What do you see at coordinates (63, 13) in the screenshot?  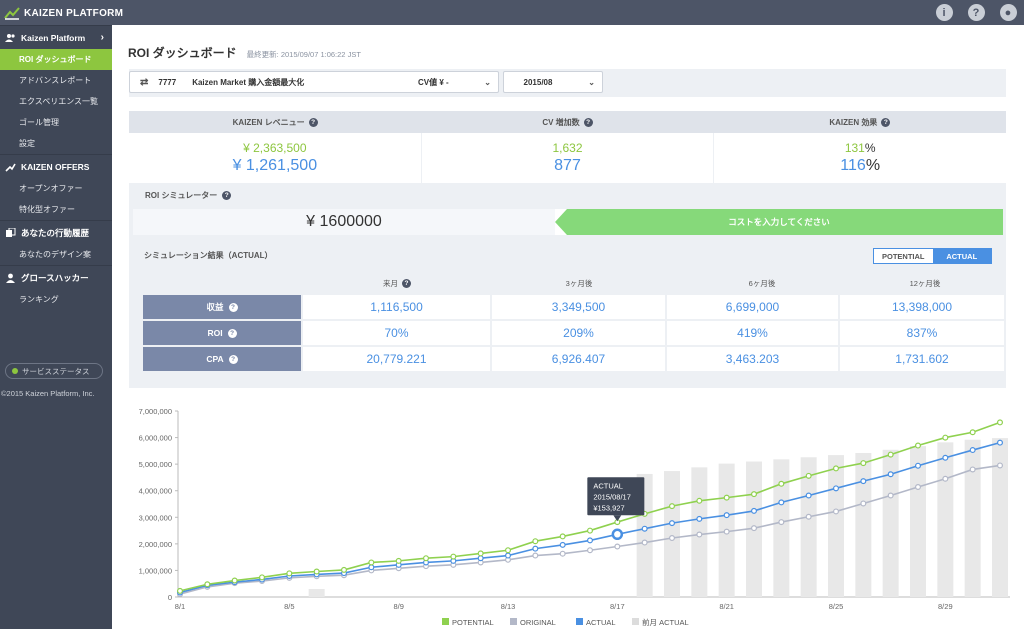 I see `logo: KAIZEN PLATFORM` at bounding box center [63, 13].